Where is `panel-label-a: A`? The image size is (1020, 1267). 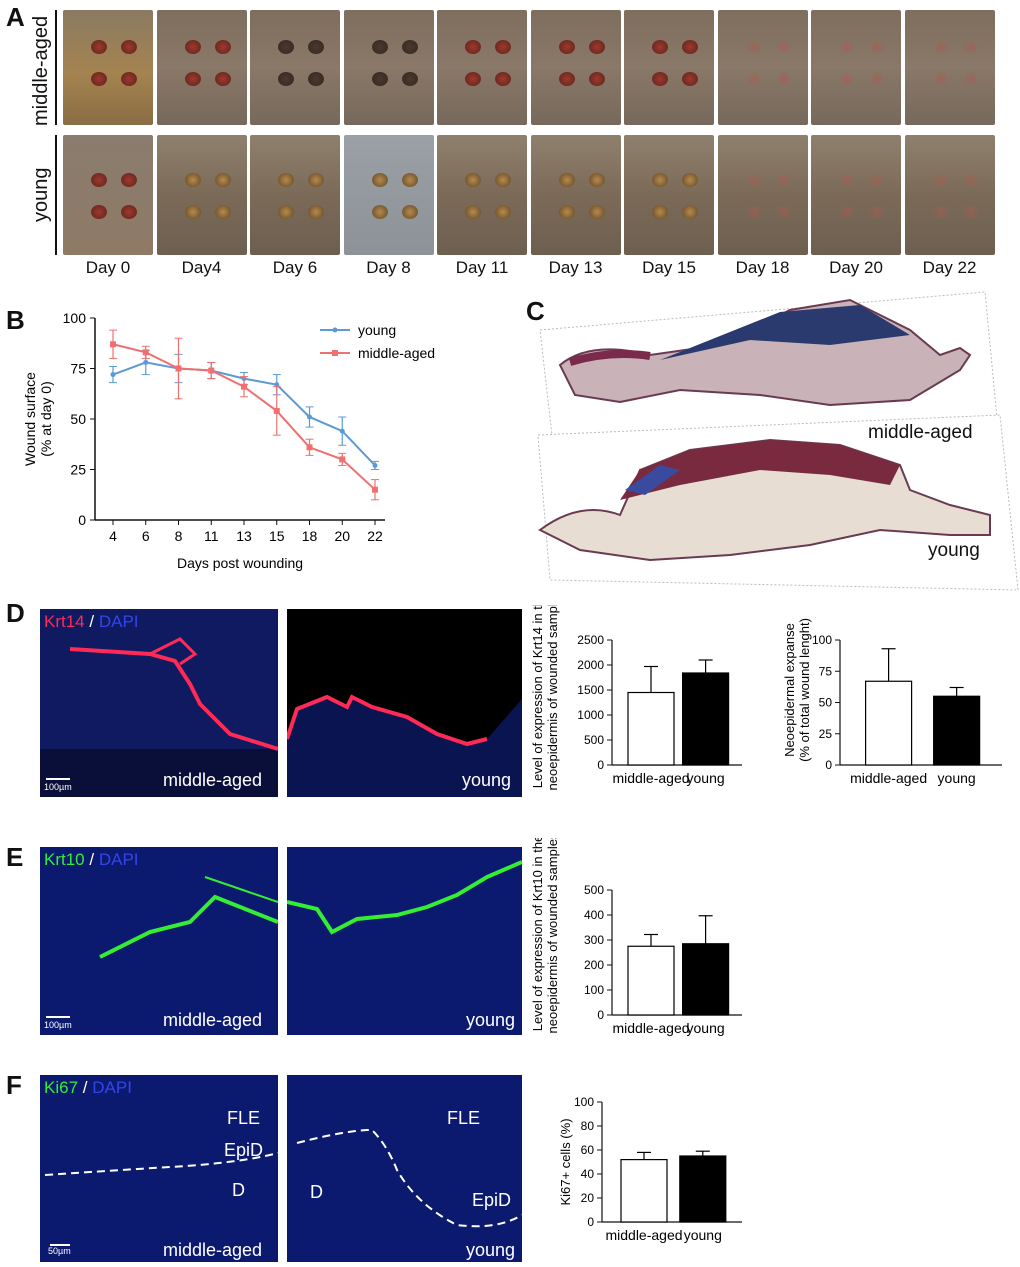 panel-label-a: A is located at coordinates (15, 17).